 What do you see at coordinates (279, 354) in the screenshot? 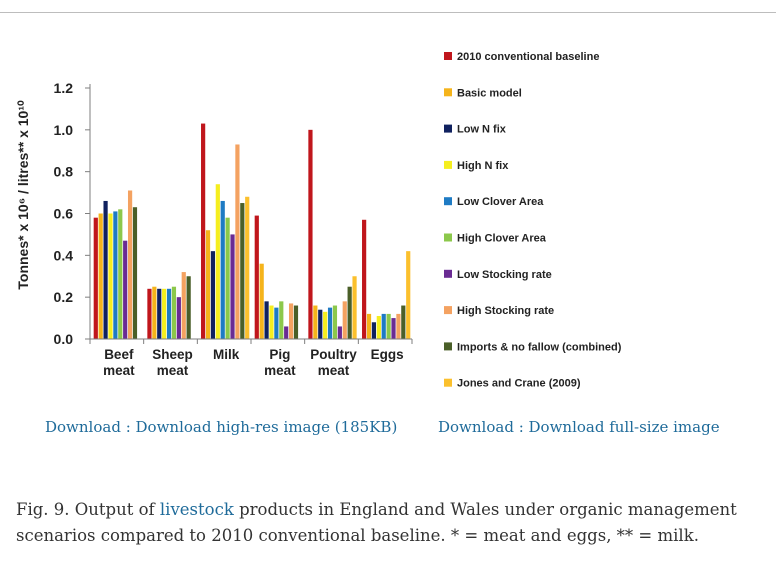
I see `x-tick-label: Pig` at bounding box center [279, 354].